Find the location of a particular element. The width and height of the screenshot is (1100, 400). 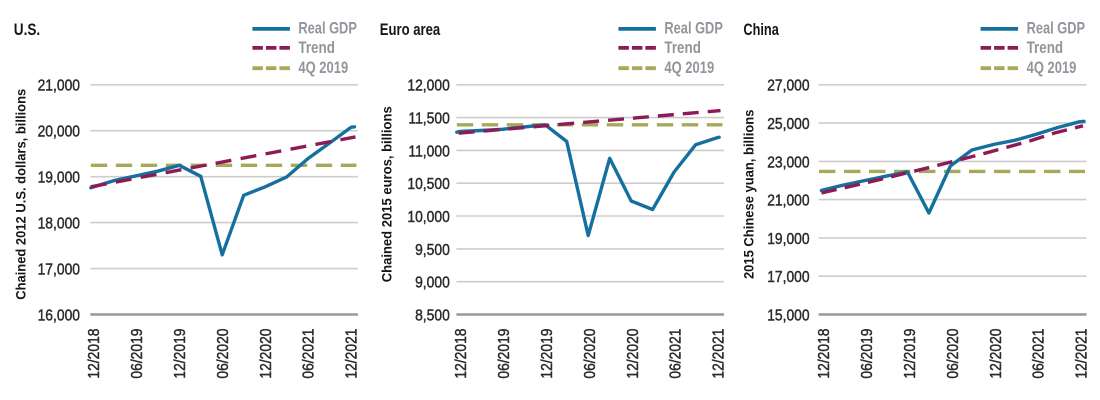

svg-text: 10,000 is located at coordinates (428, 217).